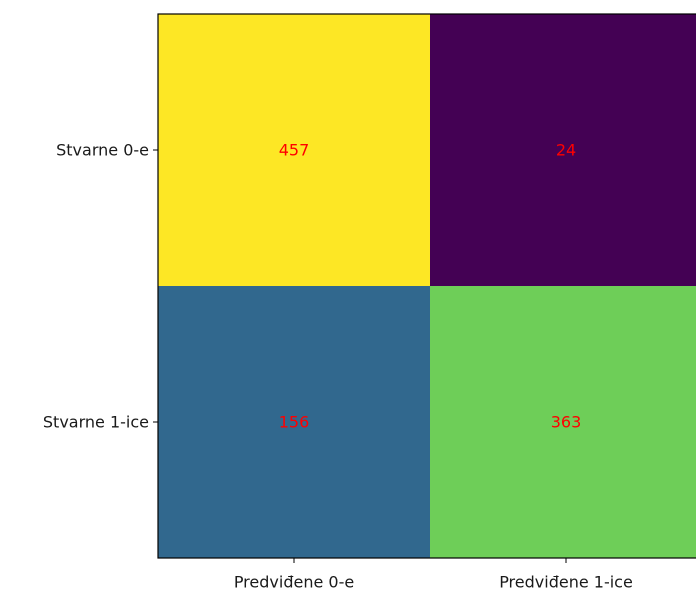  Describe the element at coordinates (102, 150) in the screenshot. I see `y-tick-label-0: Stvarne 0-e` at that location.